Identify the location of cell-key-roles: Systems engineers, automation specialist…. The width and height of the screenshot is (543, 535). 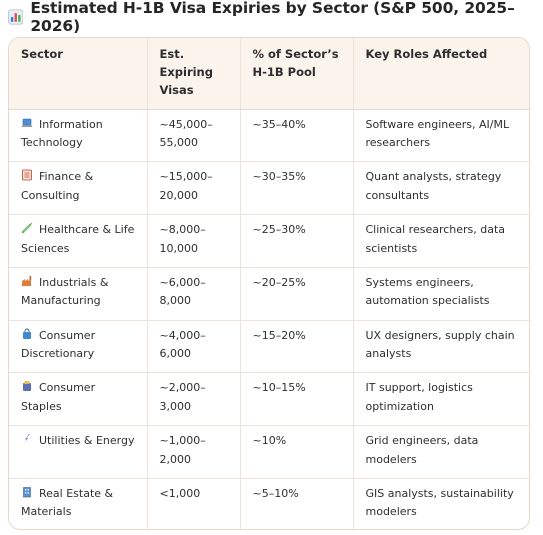
(440, 294).